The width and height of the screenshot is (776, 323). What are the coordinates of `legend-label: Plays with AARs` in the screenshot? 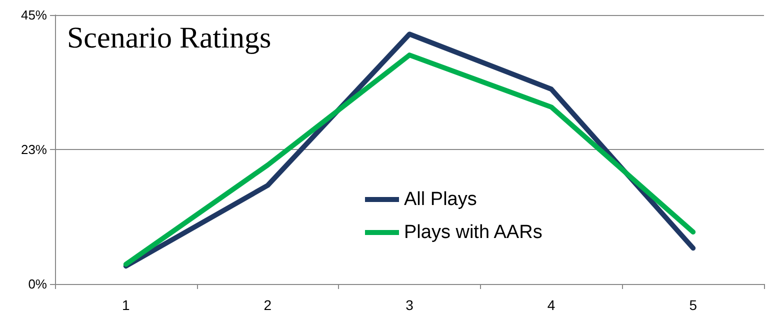 It's located at (473, 232).